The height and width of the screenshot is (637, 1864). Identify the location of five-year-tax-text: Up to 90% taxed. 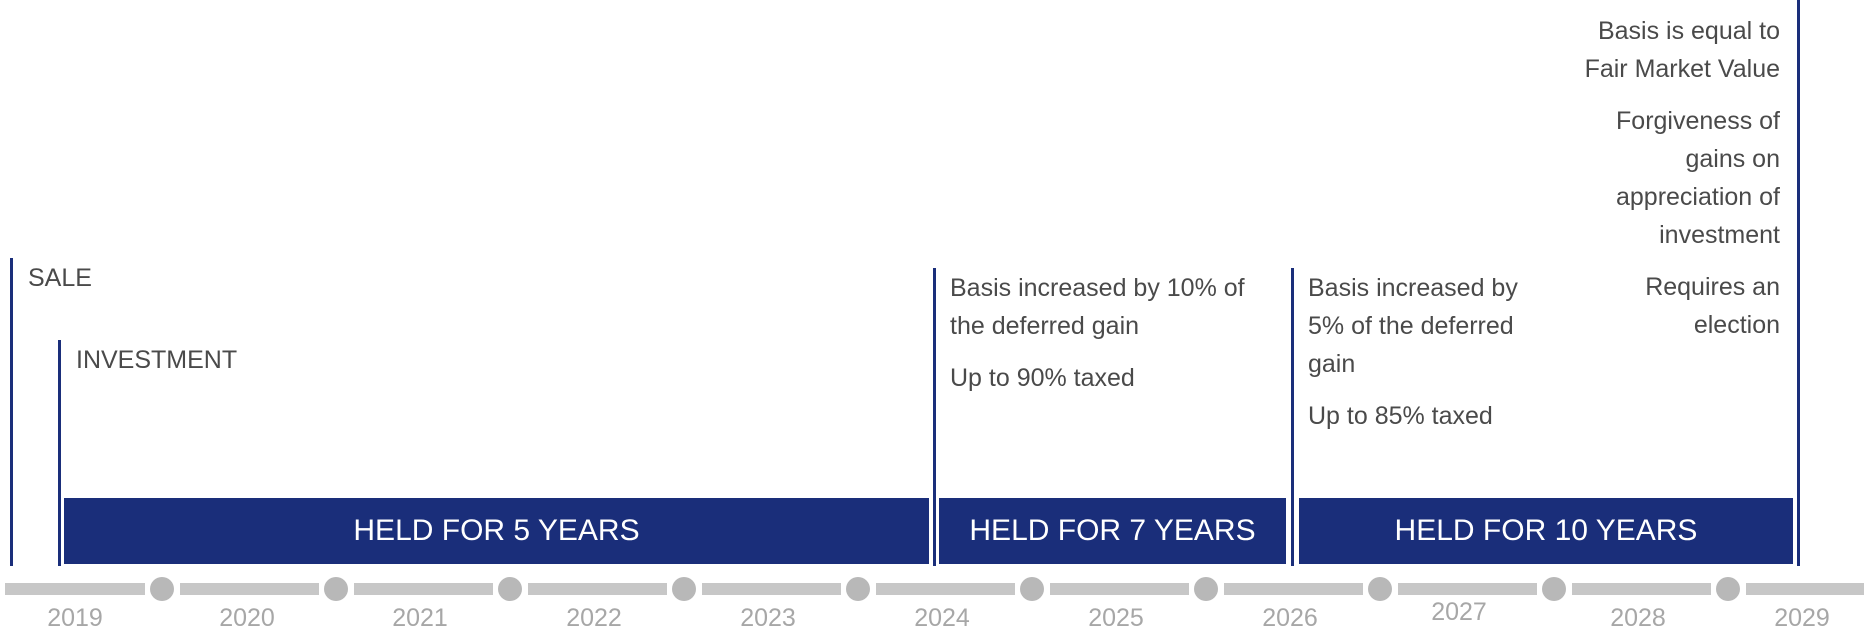
(1042, 378).